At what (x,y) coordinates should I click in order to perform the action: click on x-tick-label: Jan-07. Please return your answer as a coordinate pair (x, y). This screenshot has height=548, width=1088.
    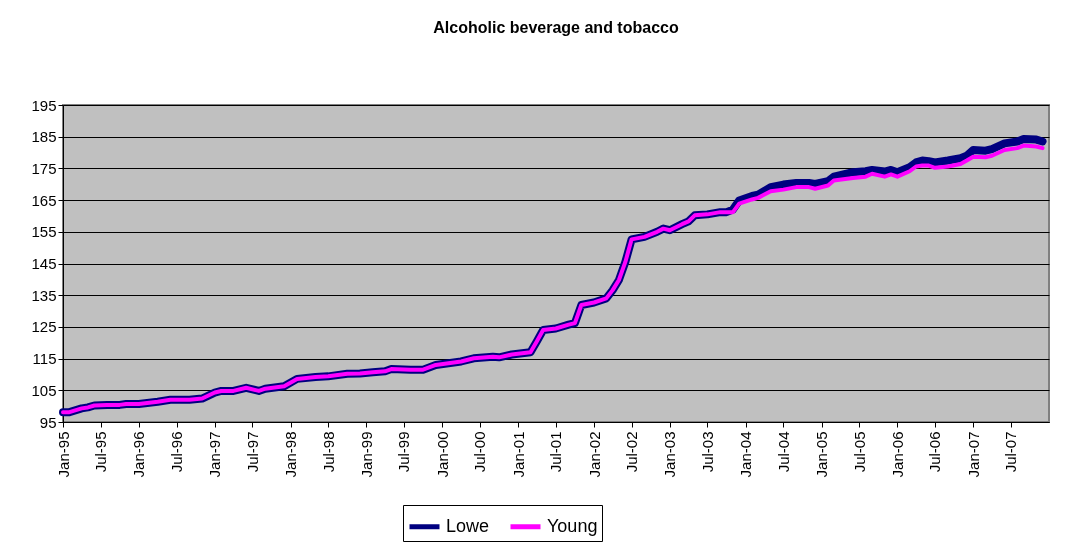
    Looking at the image, I should click on (973, 454).